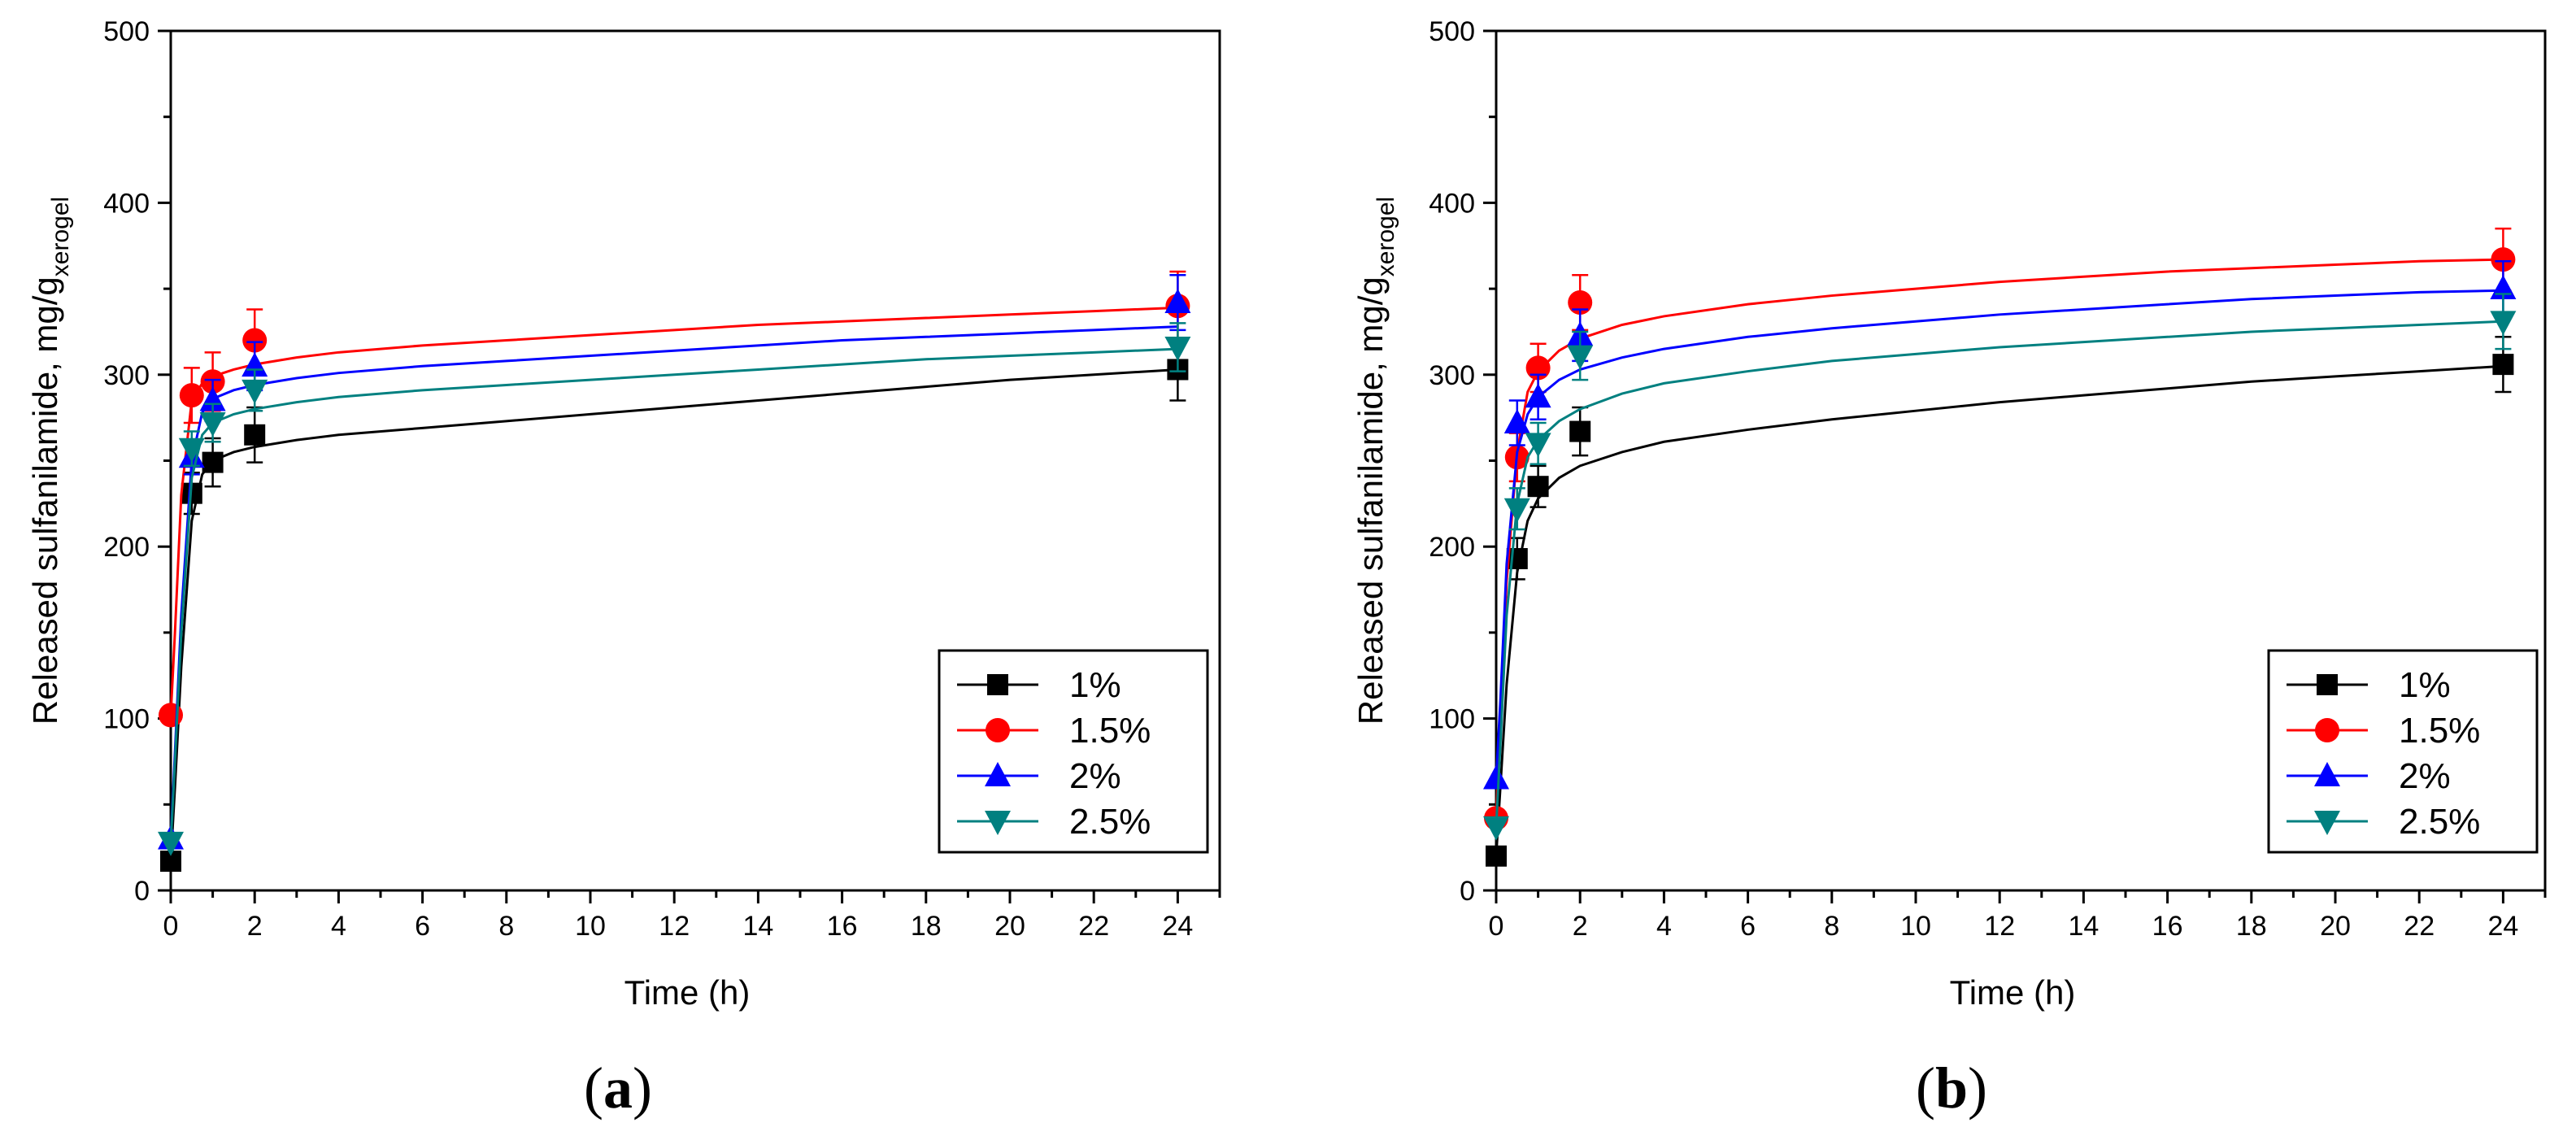  I want to click on panel-caption: (b), so click(1952, 1088).